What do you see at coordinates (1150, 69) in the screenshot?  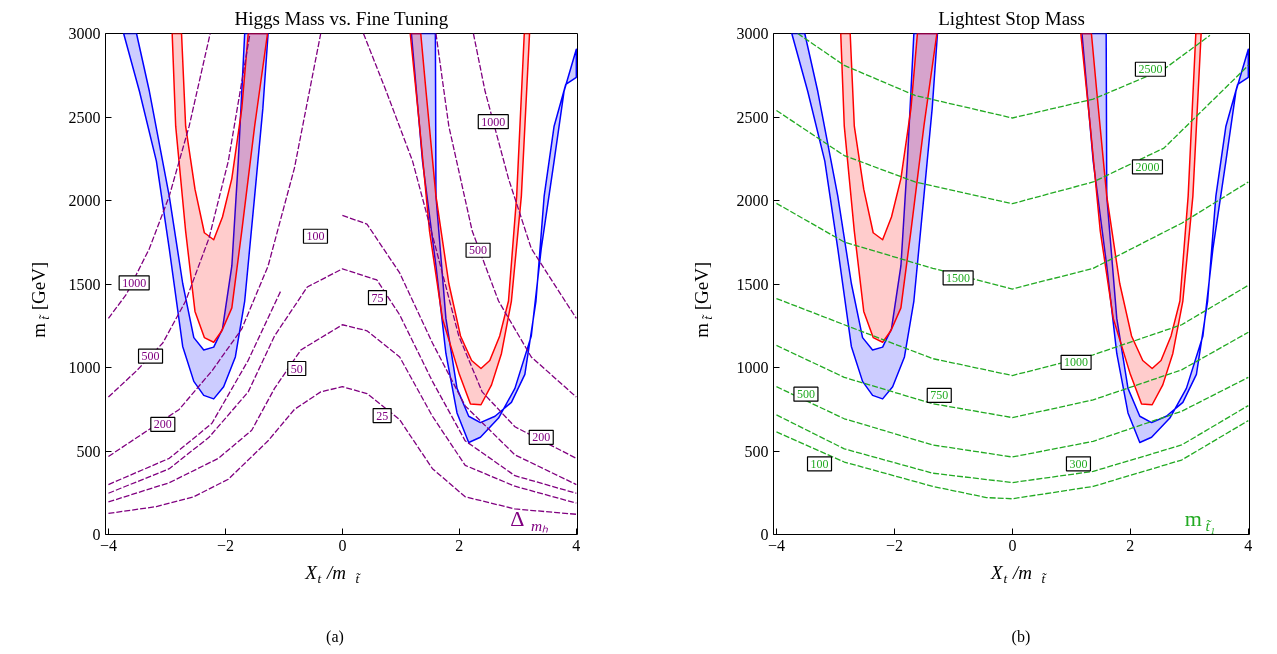 I see `annotation: 2500` at bounding box center [1150, 69].